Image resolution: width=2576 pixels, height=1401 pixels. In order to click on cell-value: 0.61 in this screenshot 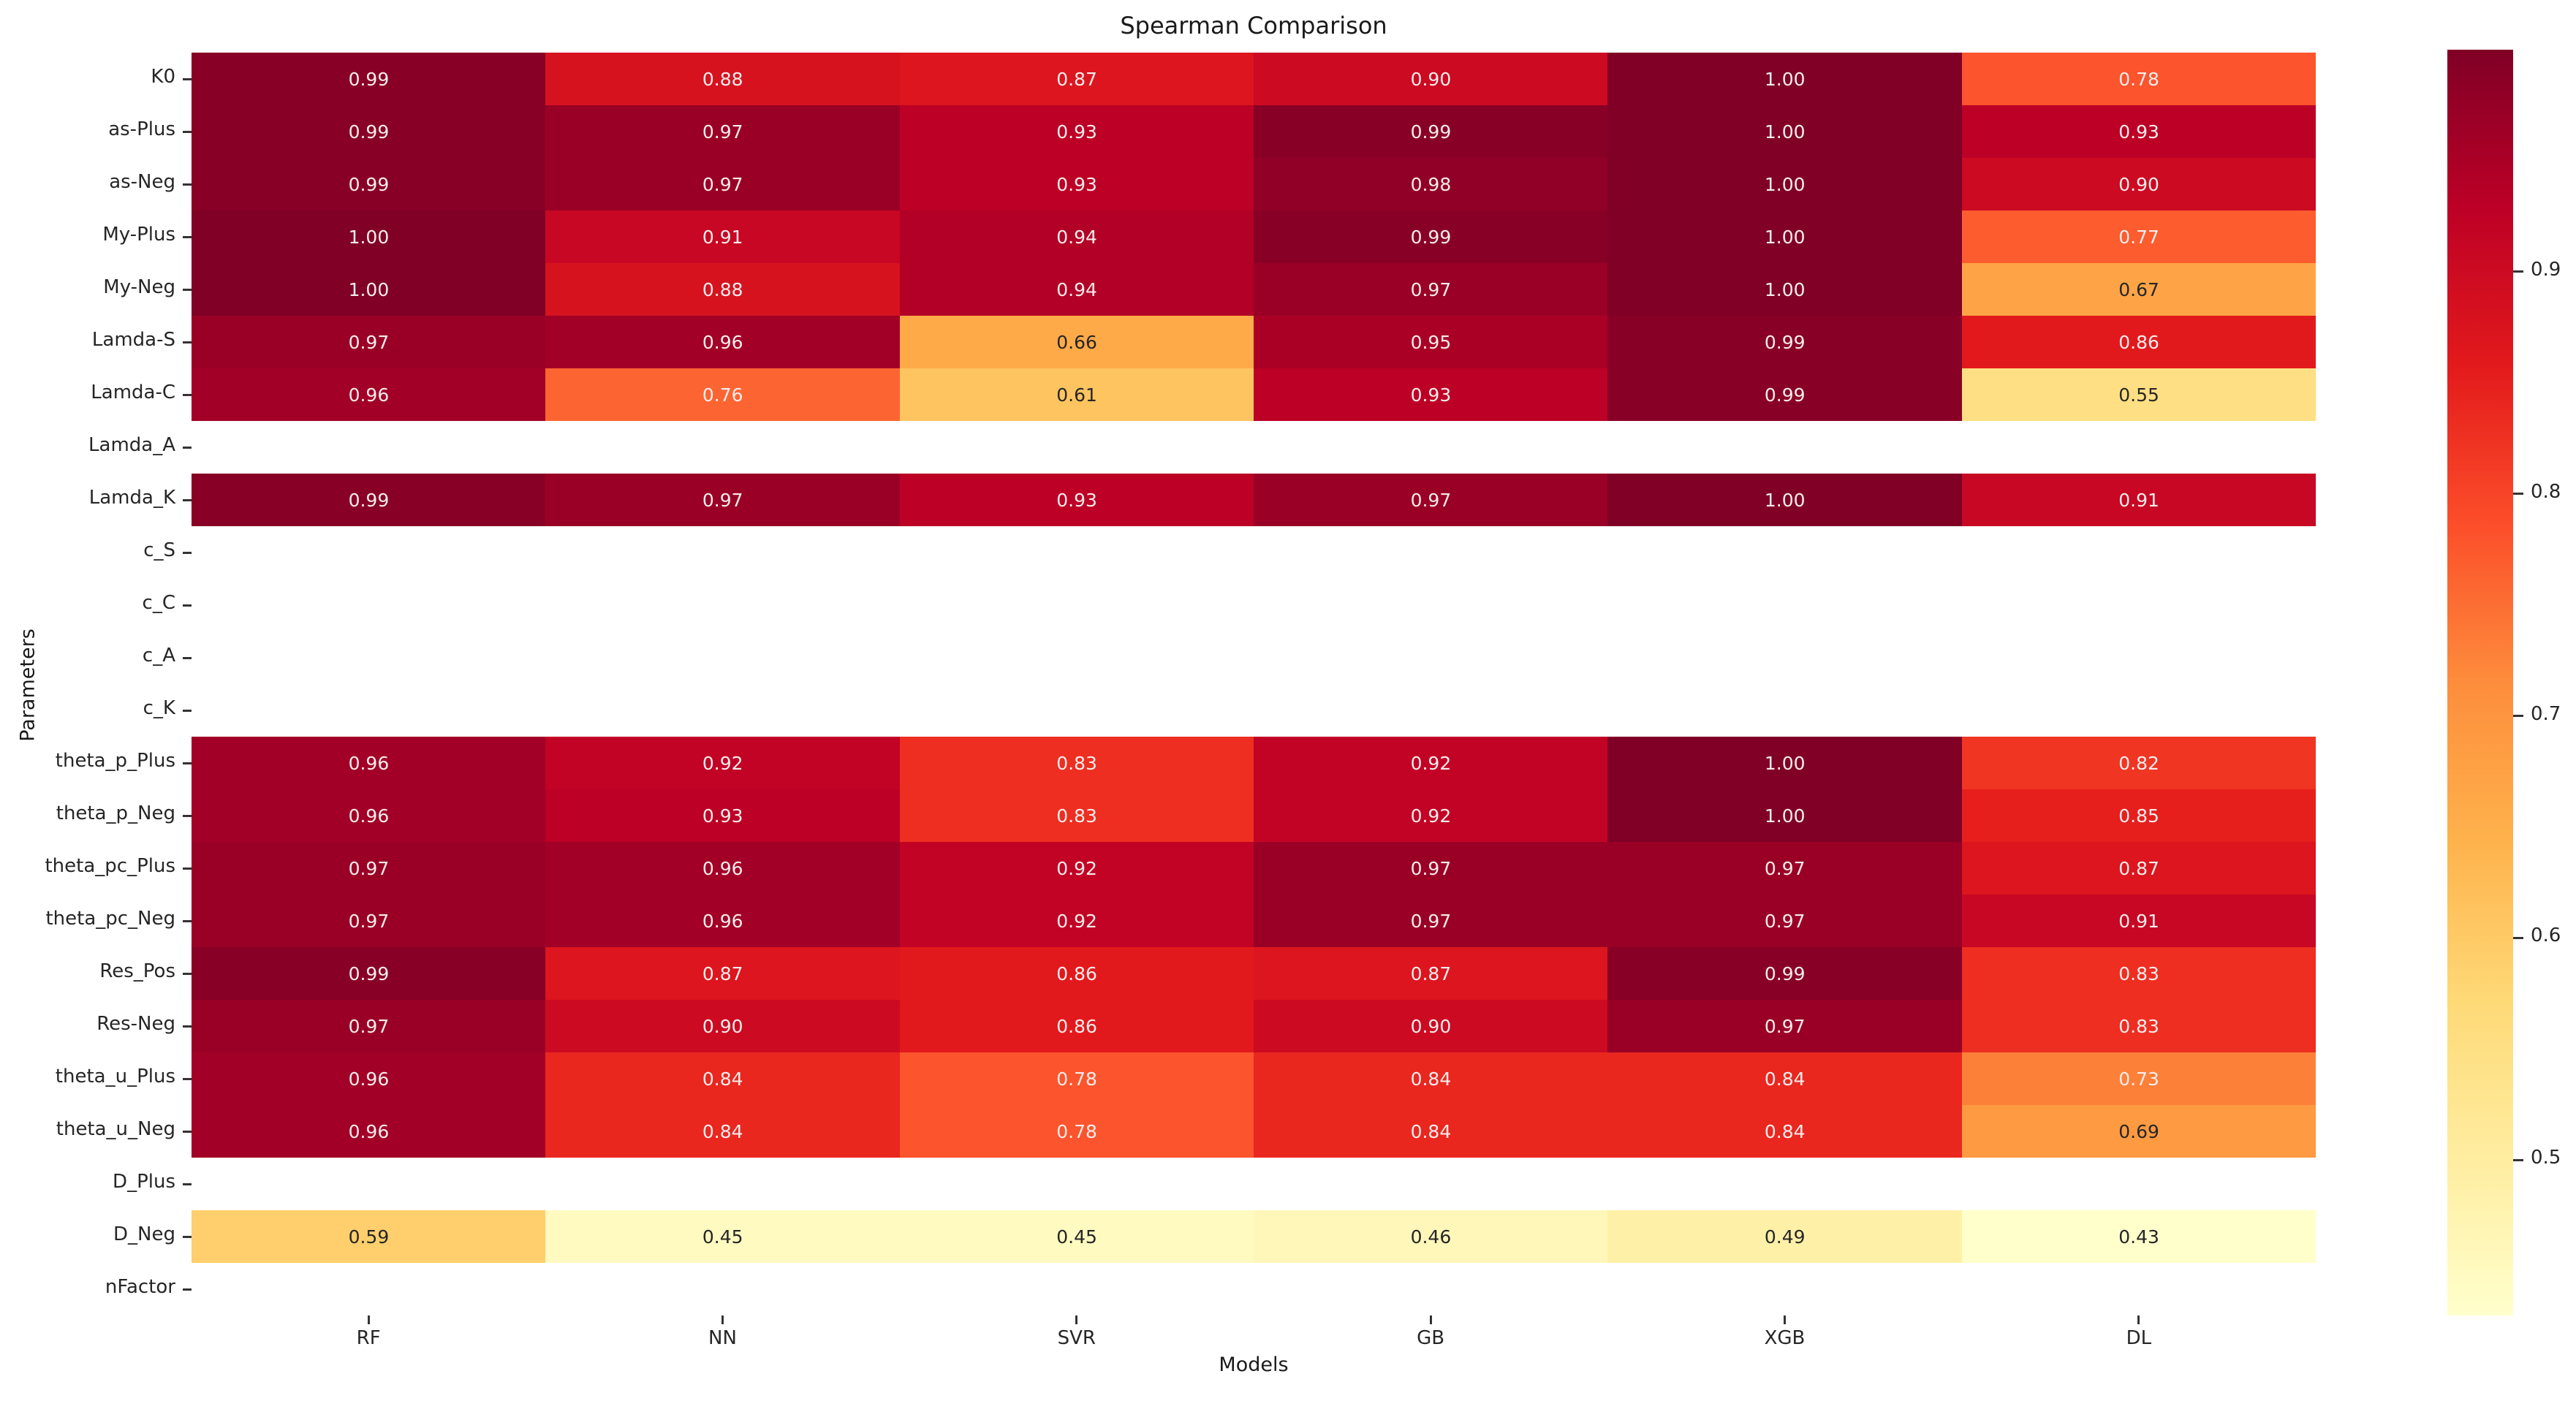, I will do `click(1076, 395)`.